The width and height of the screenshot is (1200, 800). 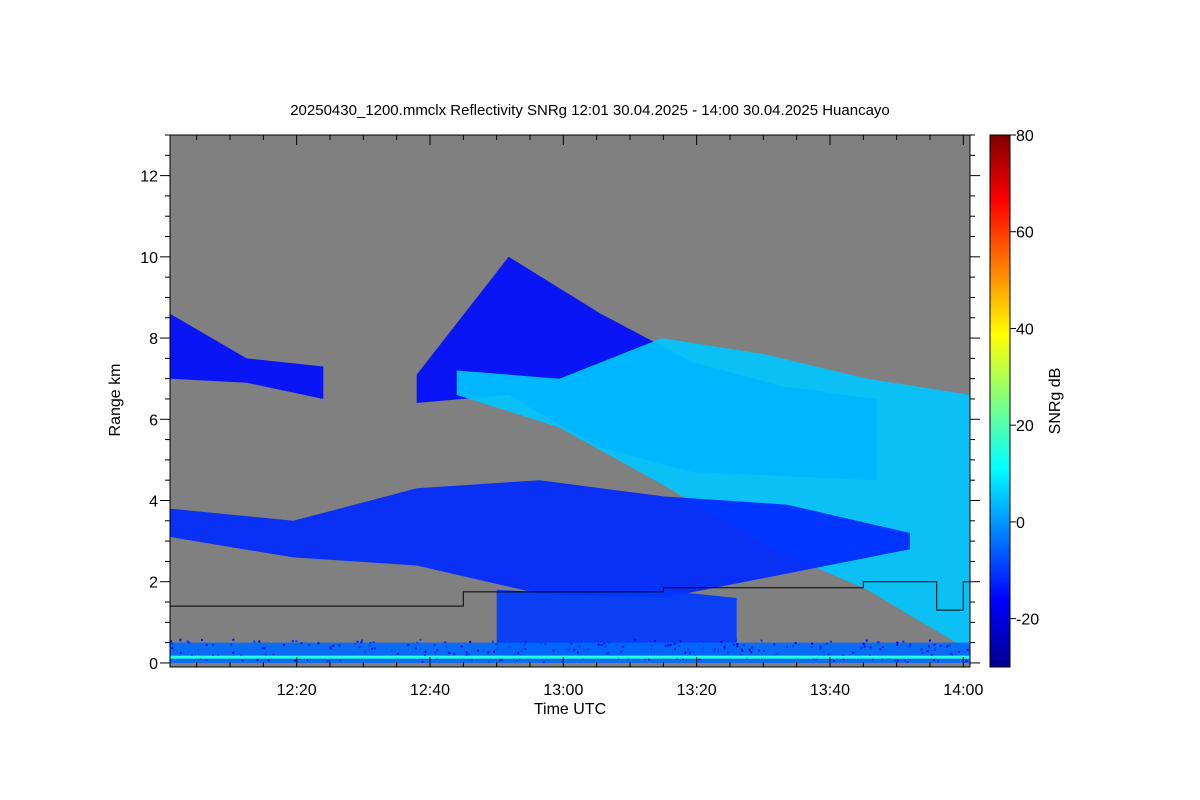 I want to click on colorbar-fill, so click(x=1000, y=401).